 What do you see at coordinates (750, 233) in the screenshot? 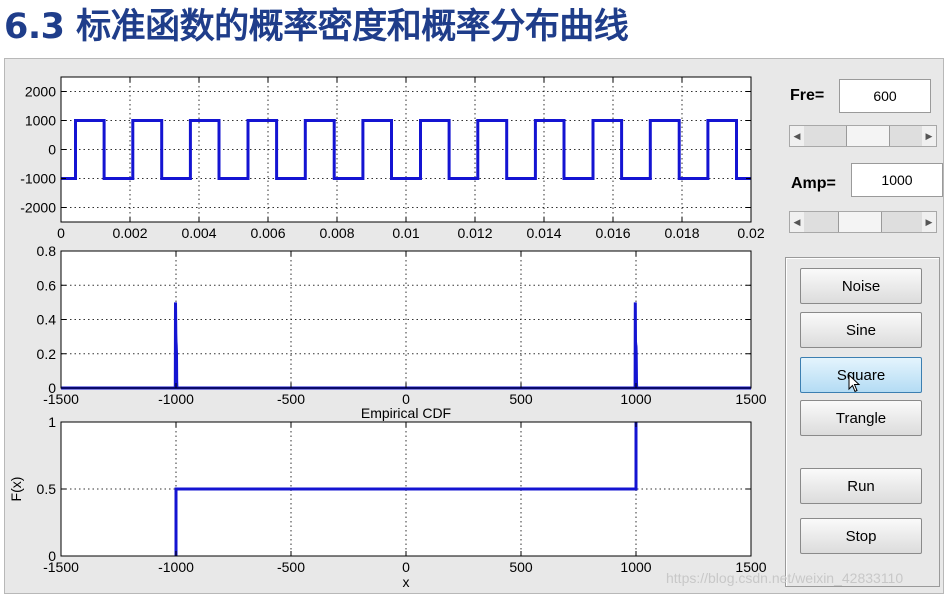
I see `x-tick-label: 0.02` at bounding box center [750, 233].